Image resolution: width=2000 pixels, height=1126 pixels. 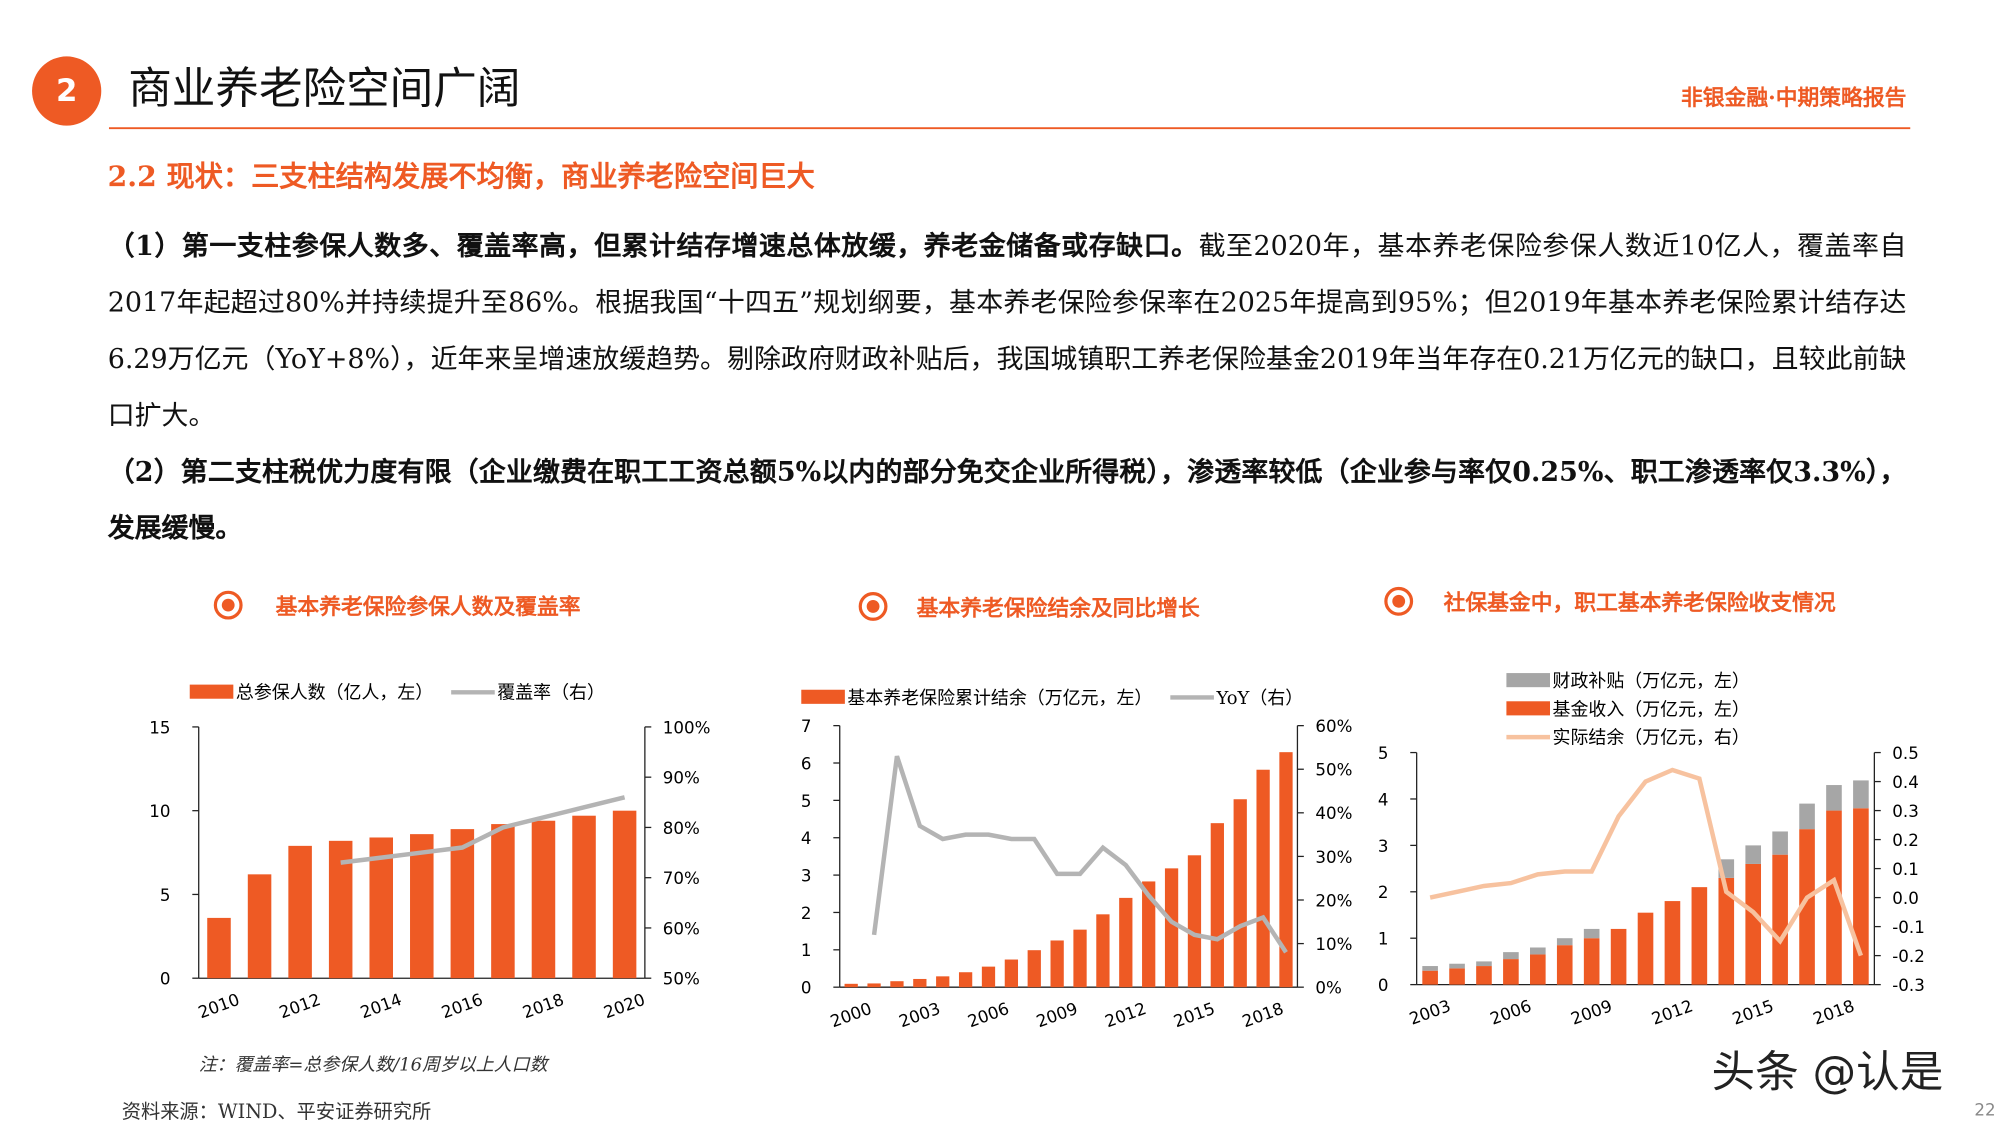 I want to click on chart-title: 基本养老保险参保人数及覆盖率, so click(x=428, y=607).